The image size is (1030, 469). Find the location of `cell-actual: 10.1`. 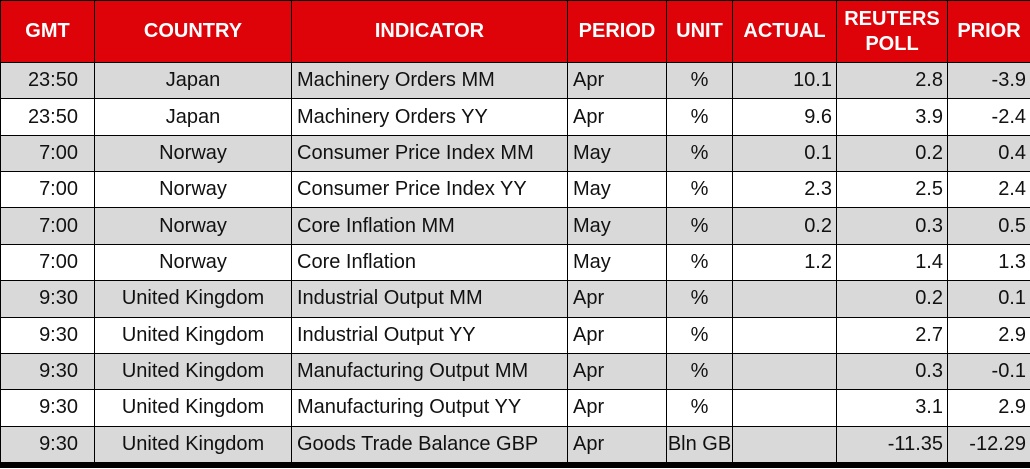

cell-actual: 10.1 is located at coordinates (785, 81).